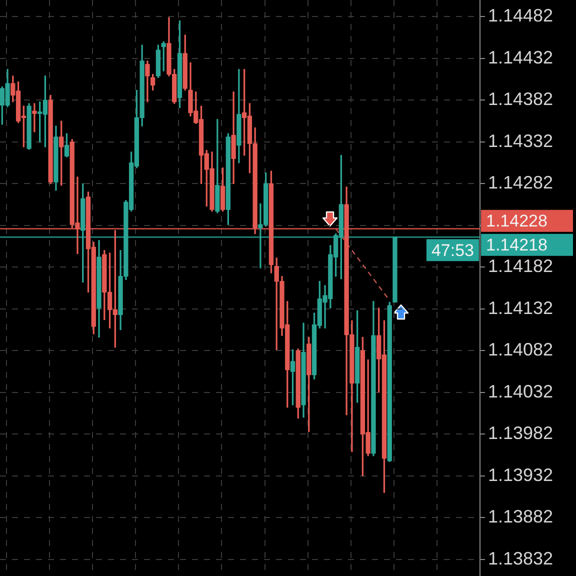  Describe the element at coordinates (521, 266) in the screenshot. I see `y-tick-label: 1.14182` at that location.